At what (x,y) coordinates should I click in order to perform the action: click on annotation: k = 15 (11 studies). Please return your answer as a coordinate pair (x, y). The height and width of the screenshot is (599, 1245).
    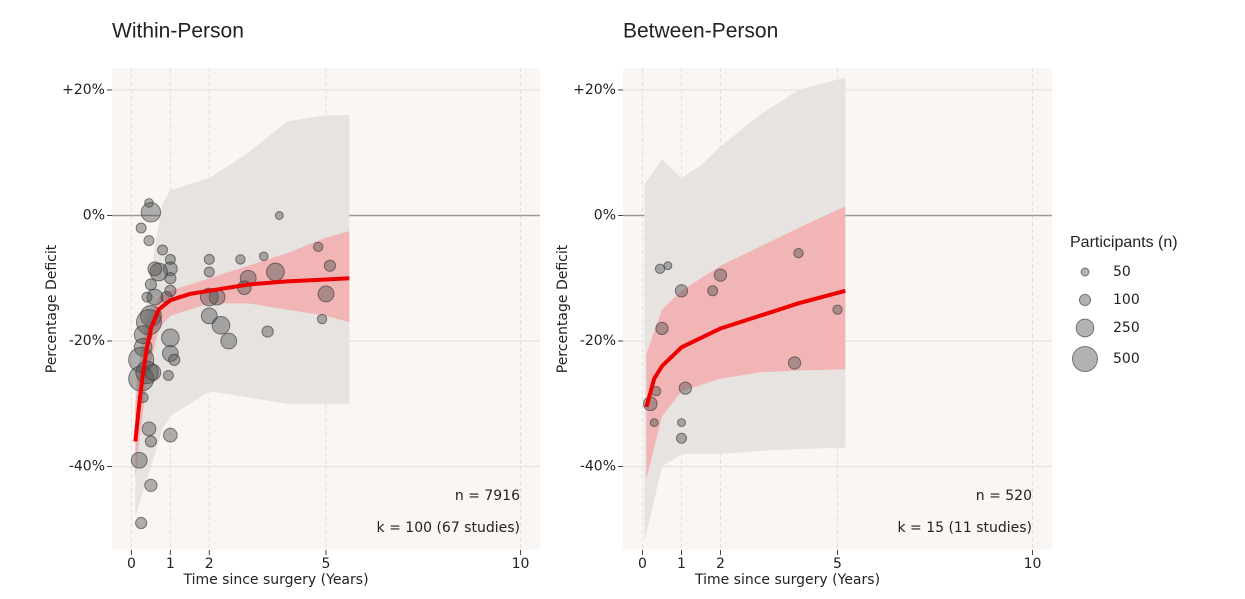
    Looking at the image, I should click on (964, 528).